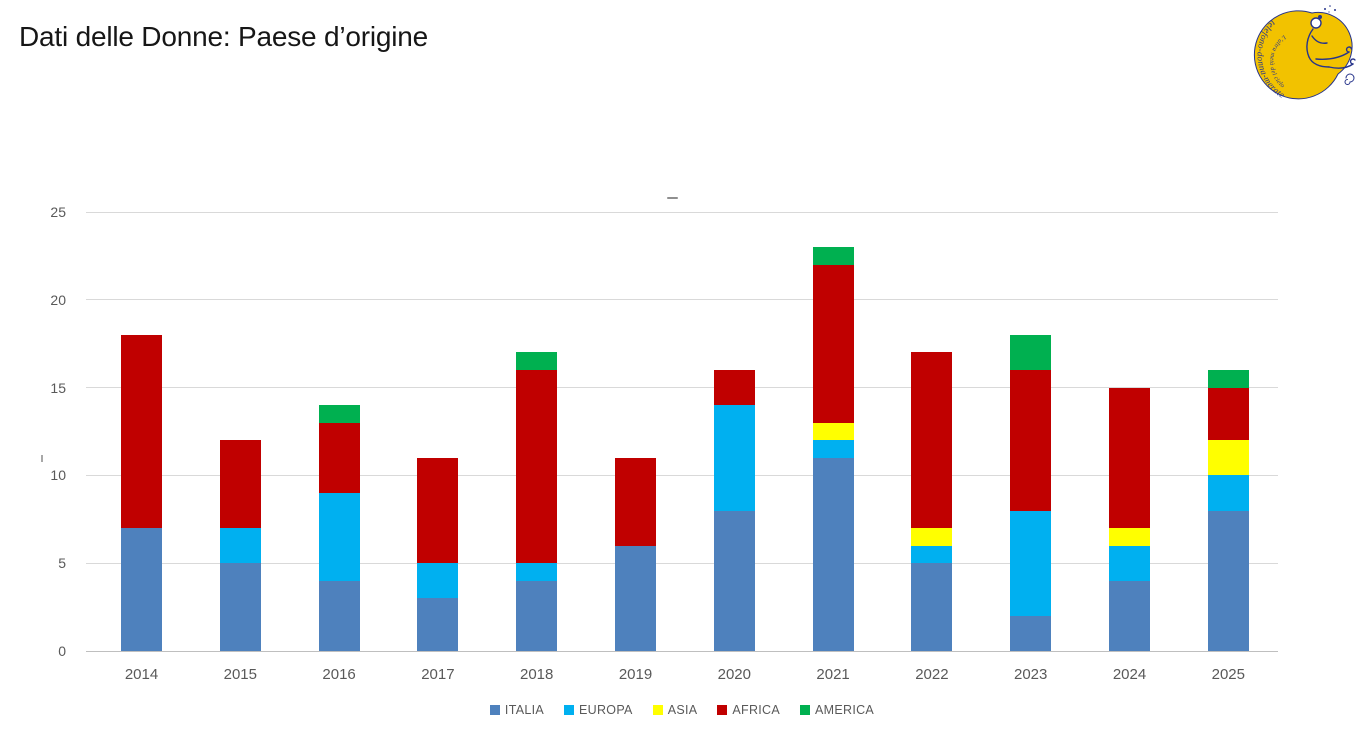  What do you see at coordinates (734, 388) in the screenshot?
I see `bar-segment-africa-2020` at bounding box center [734, 388].